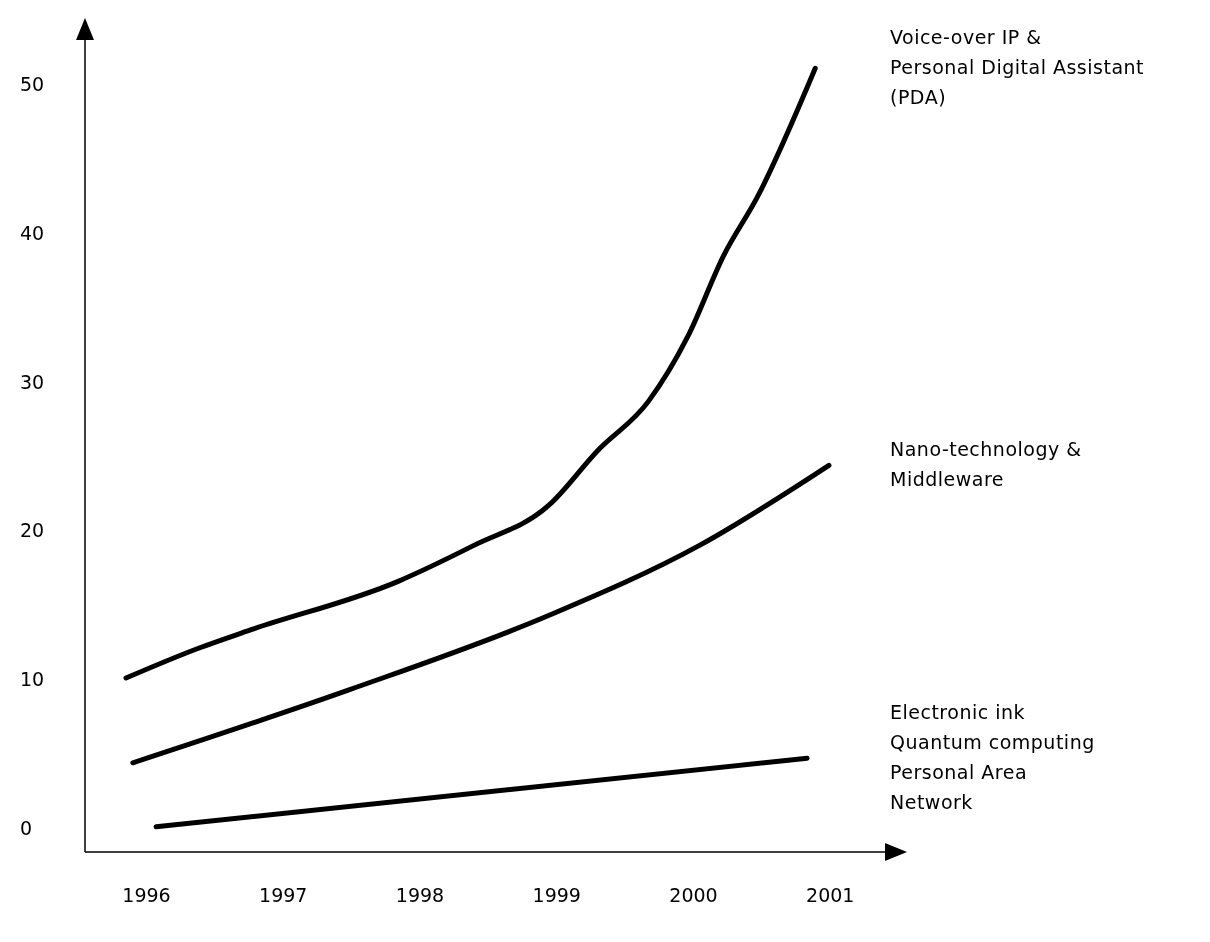  Describe the element at coordinates (986, 464) in the screenshot. I see `text: Nano-technology & Middleware` at that location.